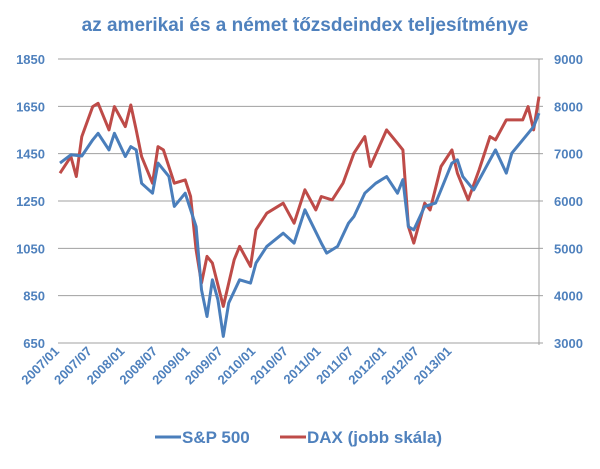 This screenshot has height=469, width=600. What do you see at coordinates (568, 59) in the screenshot?
I see `y-right-tick-label: 9000` at bounding box center [568, 59].